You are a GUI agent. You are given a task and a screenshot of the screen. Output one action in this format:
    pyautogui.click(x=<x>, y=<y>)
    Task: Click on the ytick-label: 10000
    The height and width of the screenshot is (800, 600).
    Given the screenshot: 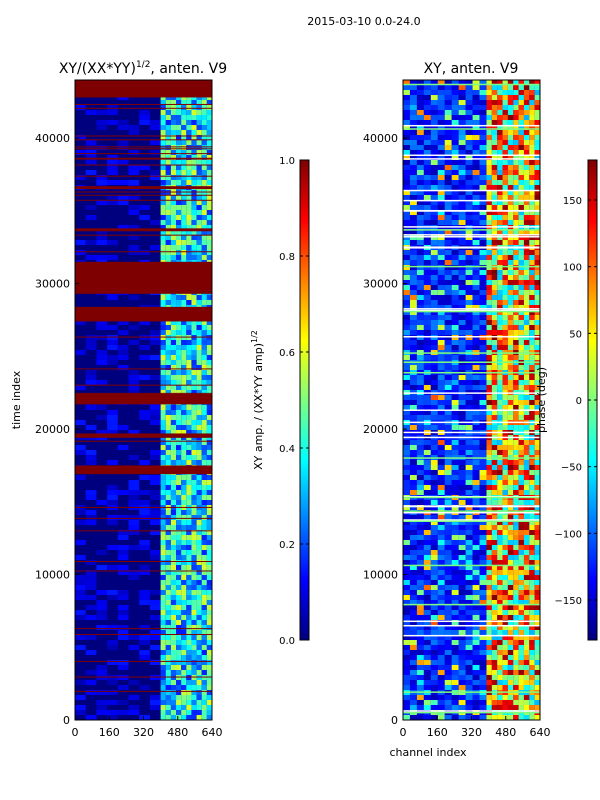 What is the action you would take?
    pyautogui.click(x=52, y=575)
    